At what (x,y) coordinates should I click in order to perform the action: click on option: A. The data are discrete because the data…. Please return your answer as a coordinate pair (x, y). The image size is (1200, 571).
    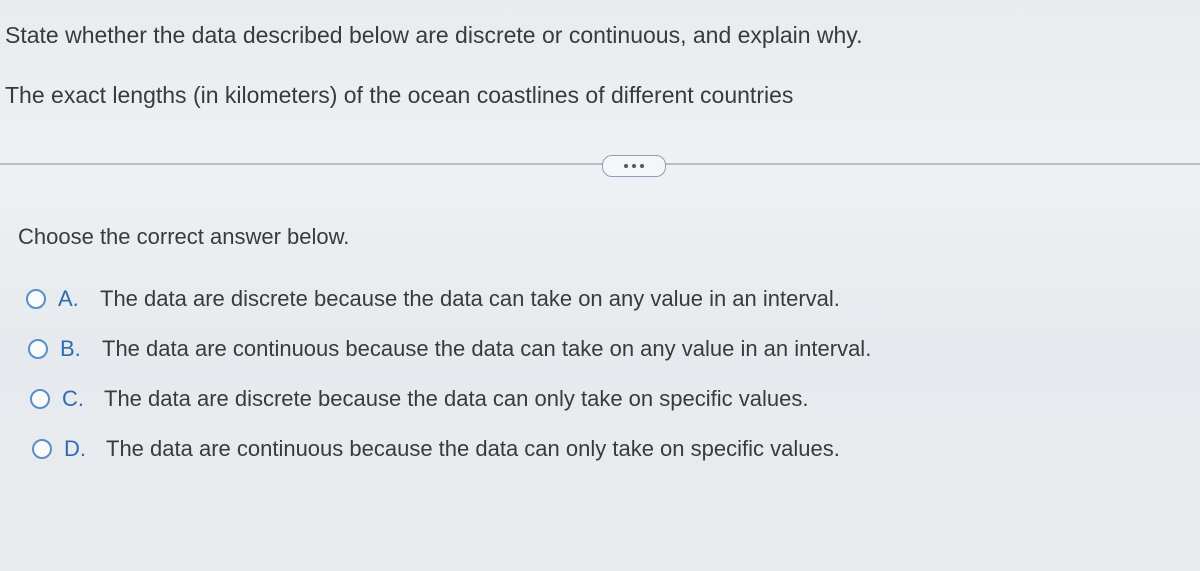
    Looking at the image, I should click on (433, 299).